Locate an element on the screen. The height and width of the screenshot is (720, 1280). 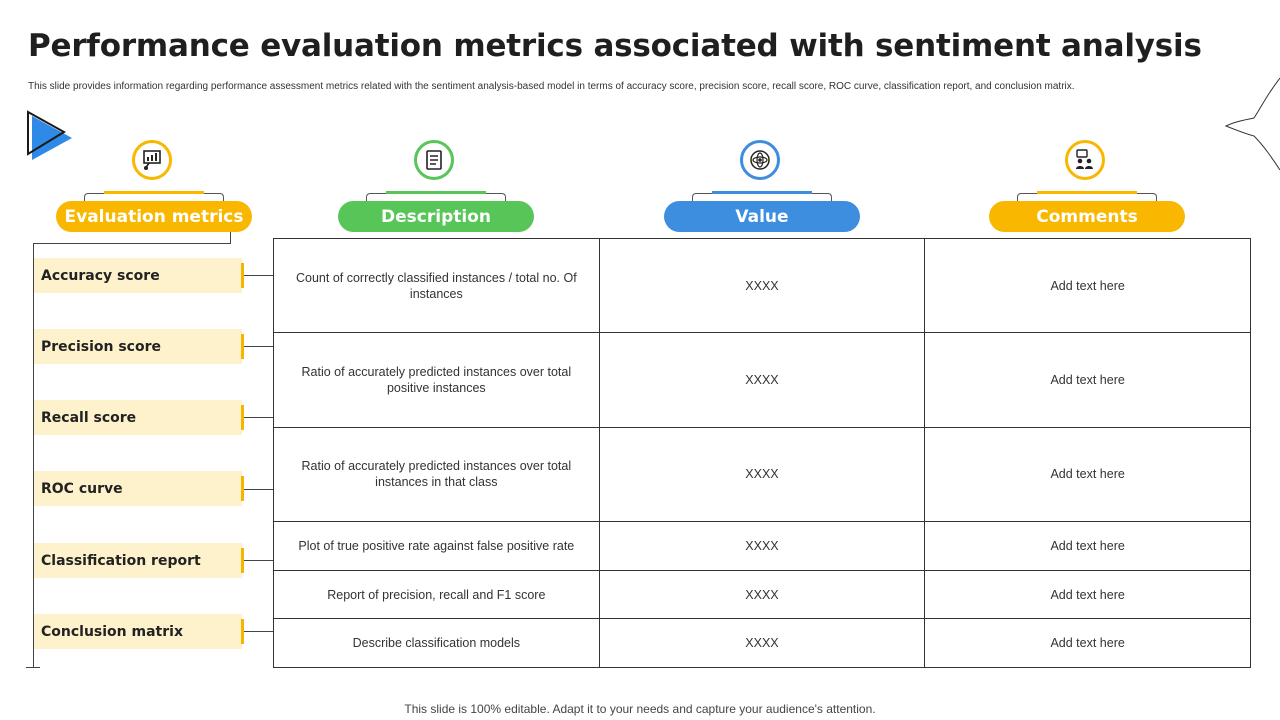
sparkle-decoration-icon is located at coordinates (1252, 124).